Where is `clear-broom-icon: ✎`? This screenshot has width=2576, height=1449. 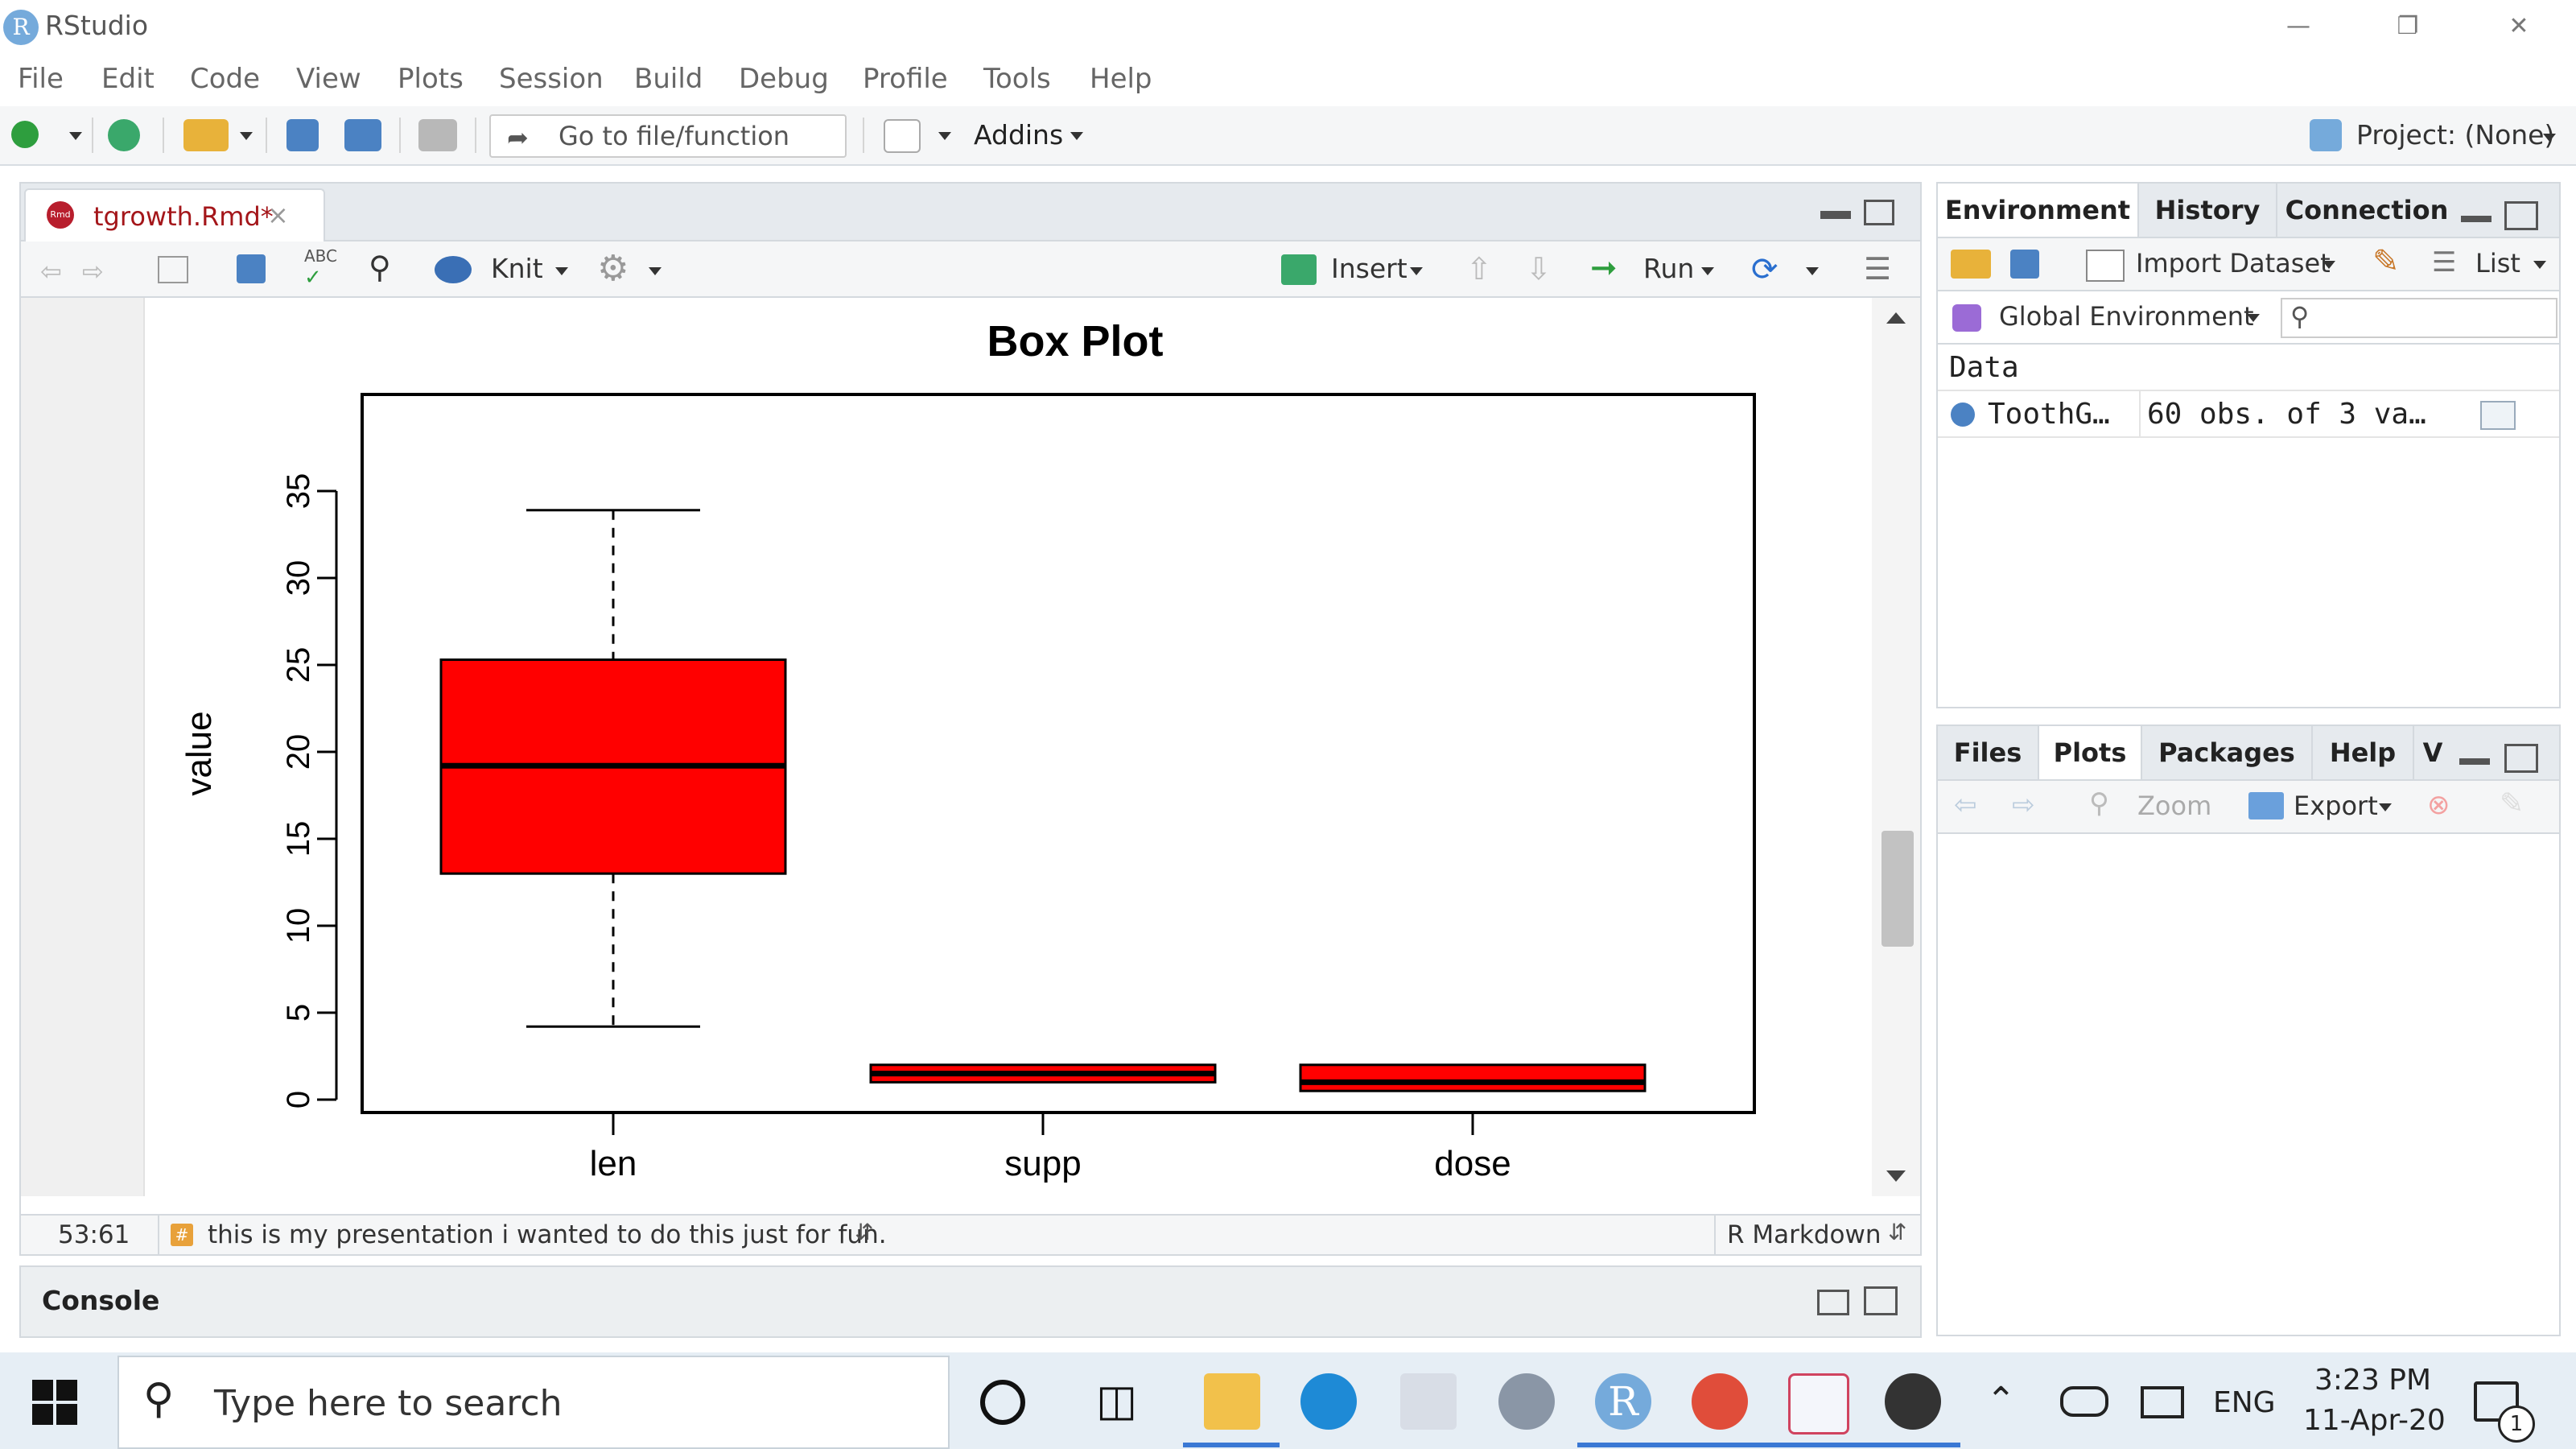
clear-broom-icon: ✎ is located at coordinates (2386, 261).